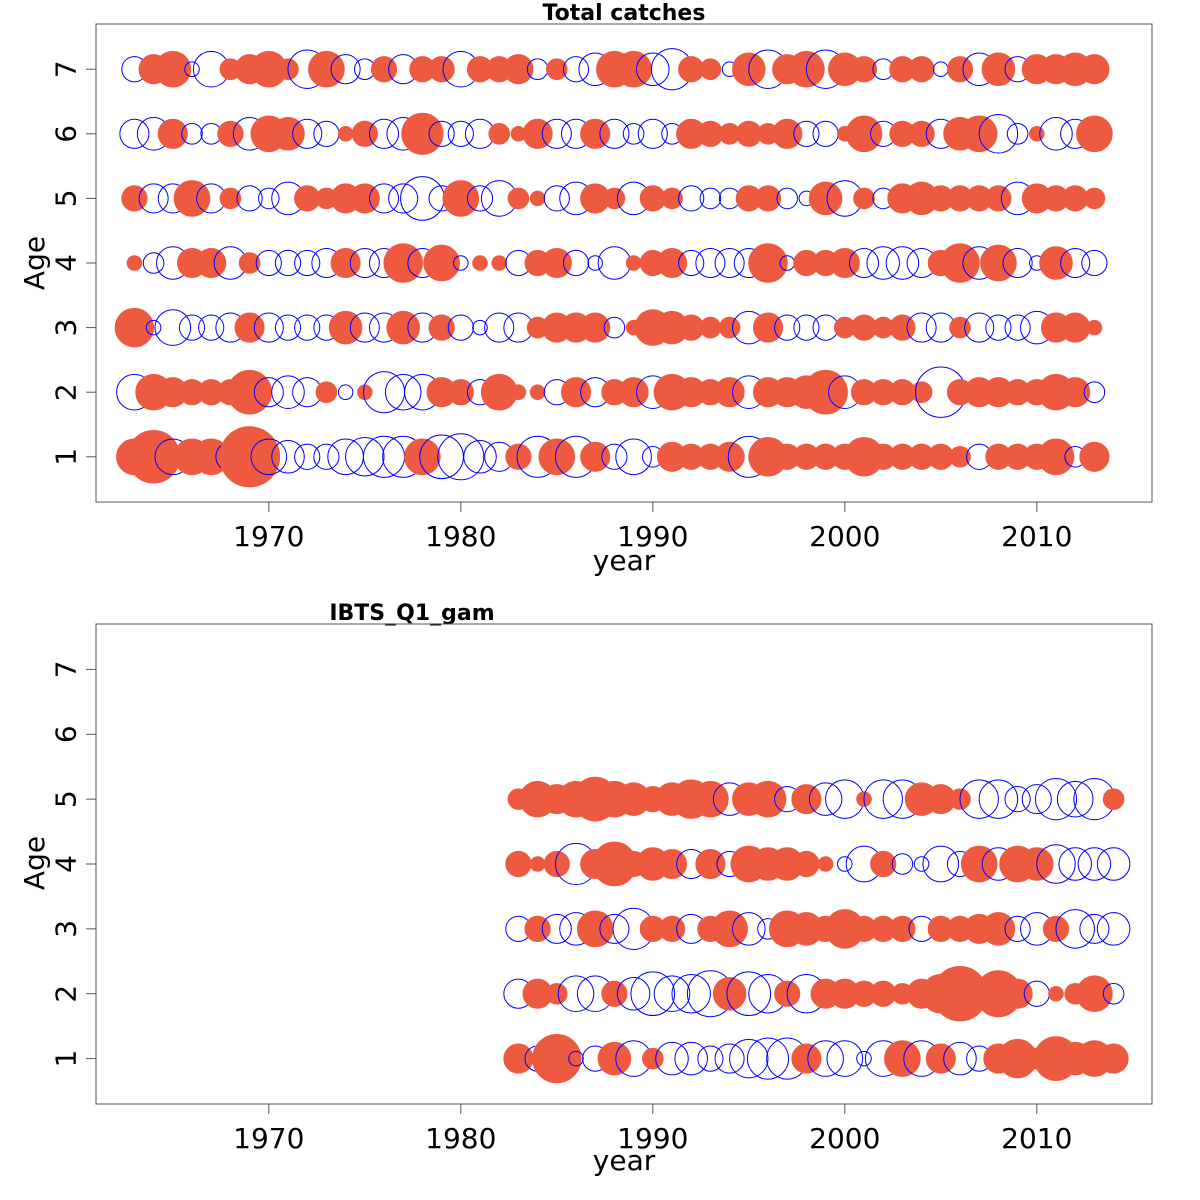  What do you see at coordinates (268, 1138) in the screenshot?
I see `x-tick-label: 1970` at bounding box center [268, 1138].